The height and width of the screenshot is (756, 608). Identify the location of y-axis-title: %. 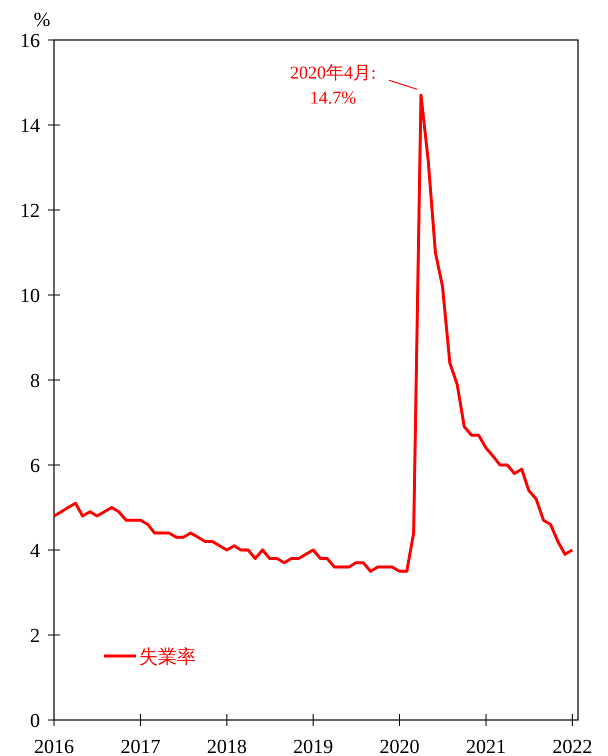
(42, 20).